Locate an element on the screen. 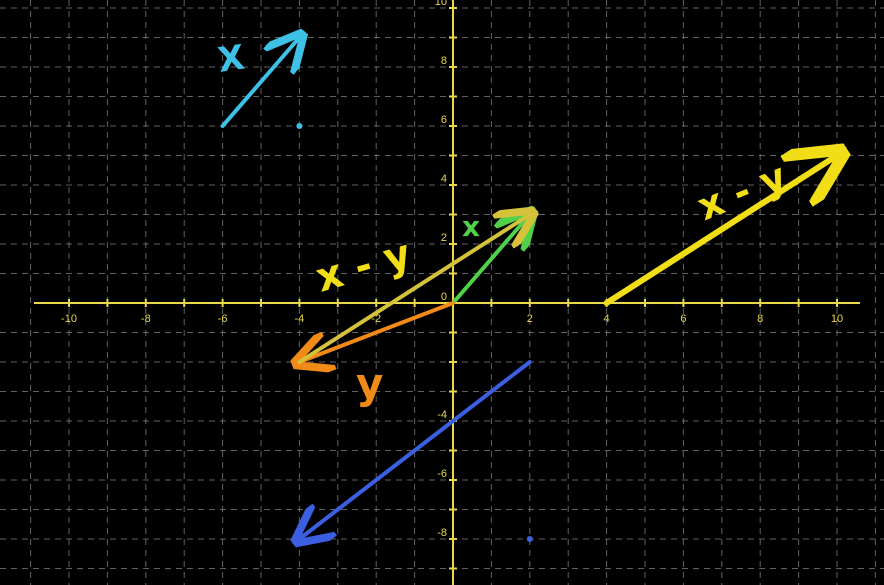 This screenshot has width=884, height=585. x-tick-label: -8 is located at coordinates (146, 319).